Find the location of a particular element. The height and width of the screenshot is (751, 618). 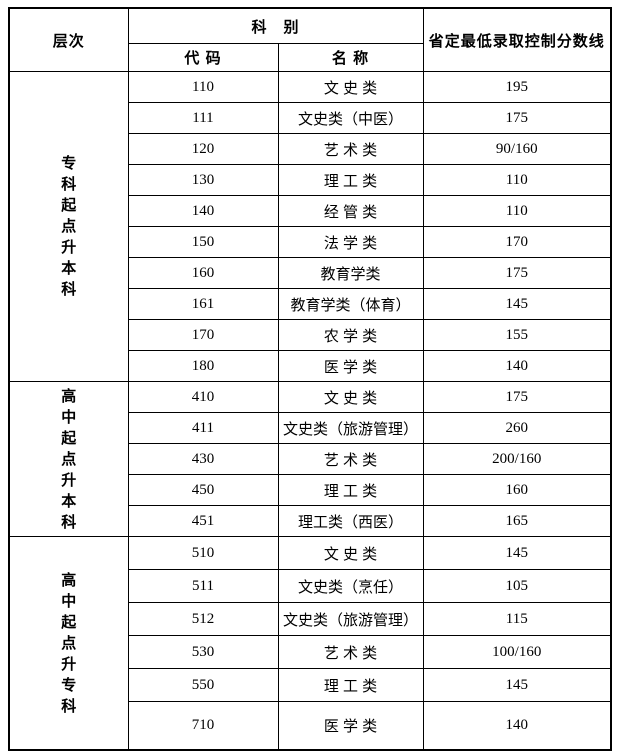

code-cell: 160 is located at coordinates (203, 273).